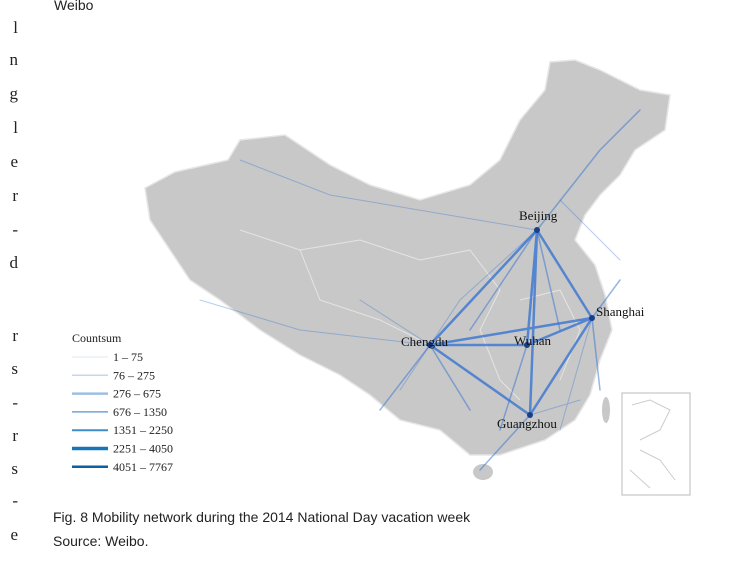 Image resolution: width=737 pixels, height=565 pixels. Describe the element at coordinates (143, 467) in the screenshot. I see `legend-label: 4051 – 7767` at that location.